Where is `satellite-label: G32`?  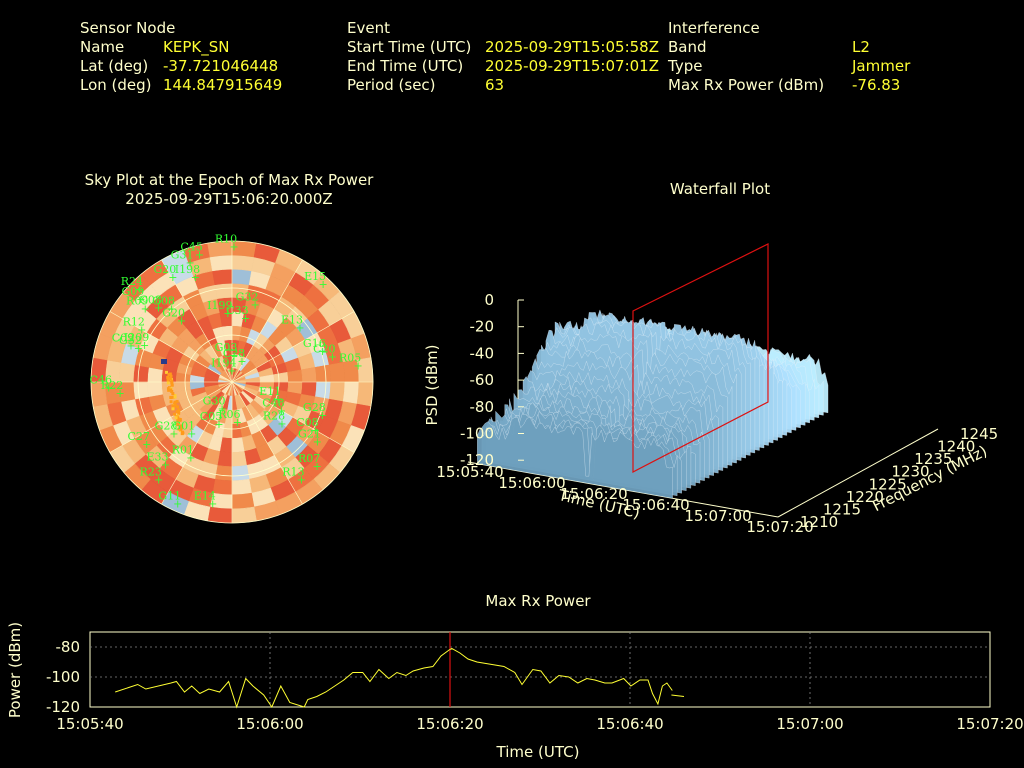
satellite-label: G32 is located at coordinates (247, 296).